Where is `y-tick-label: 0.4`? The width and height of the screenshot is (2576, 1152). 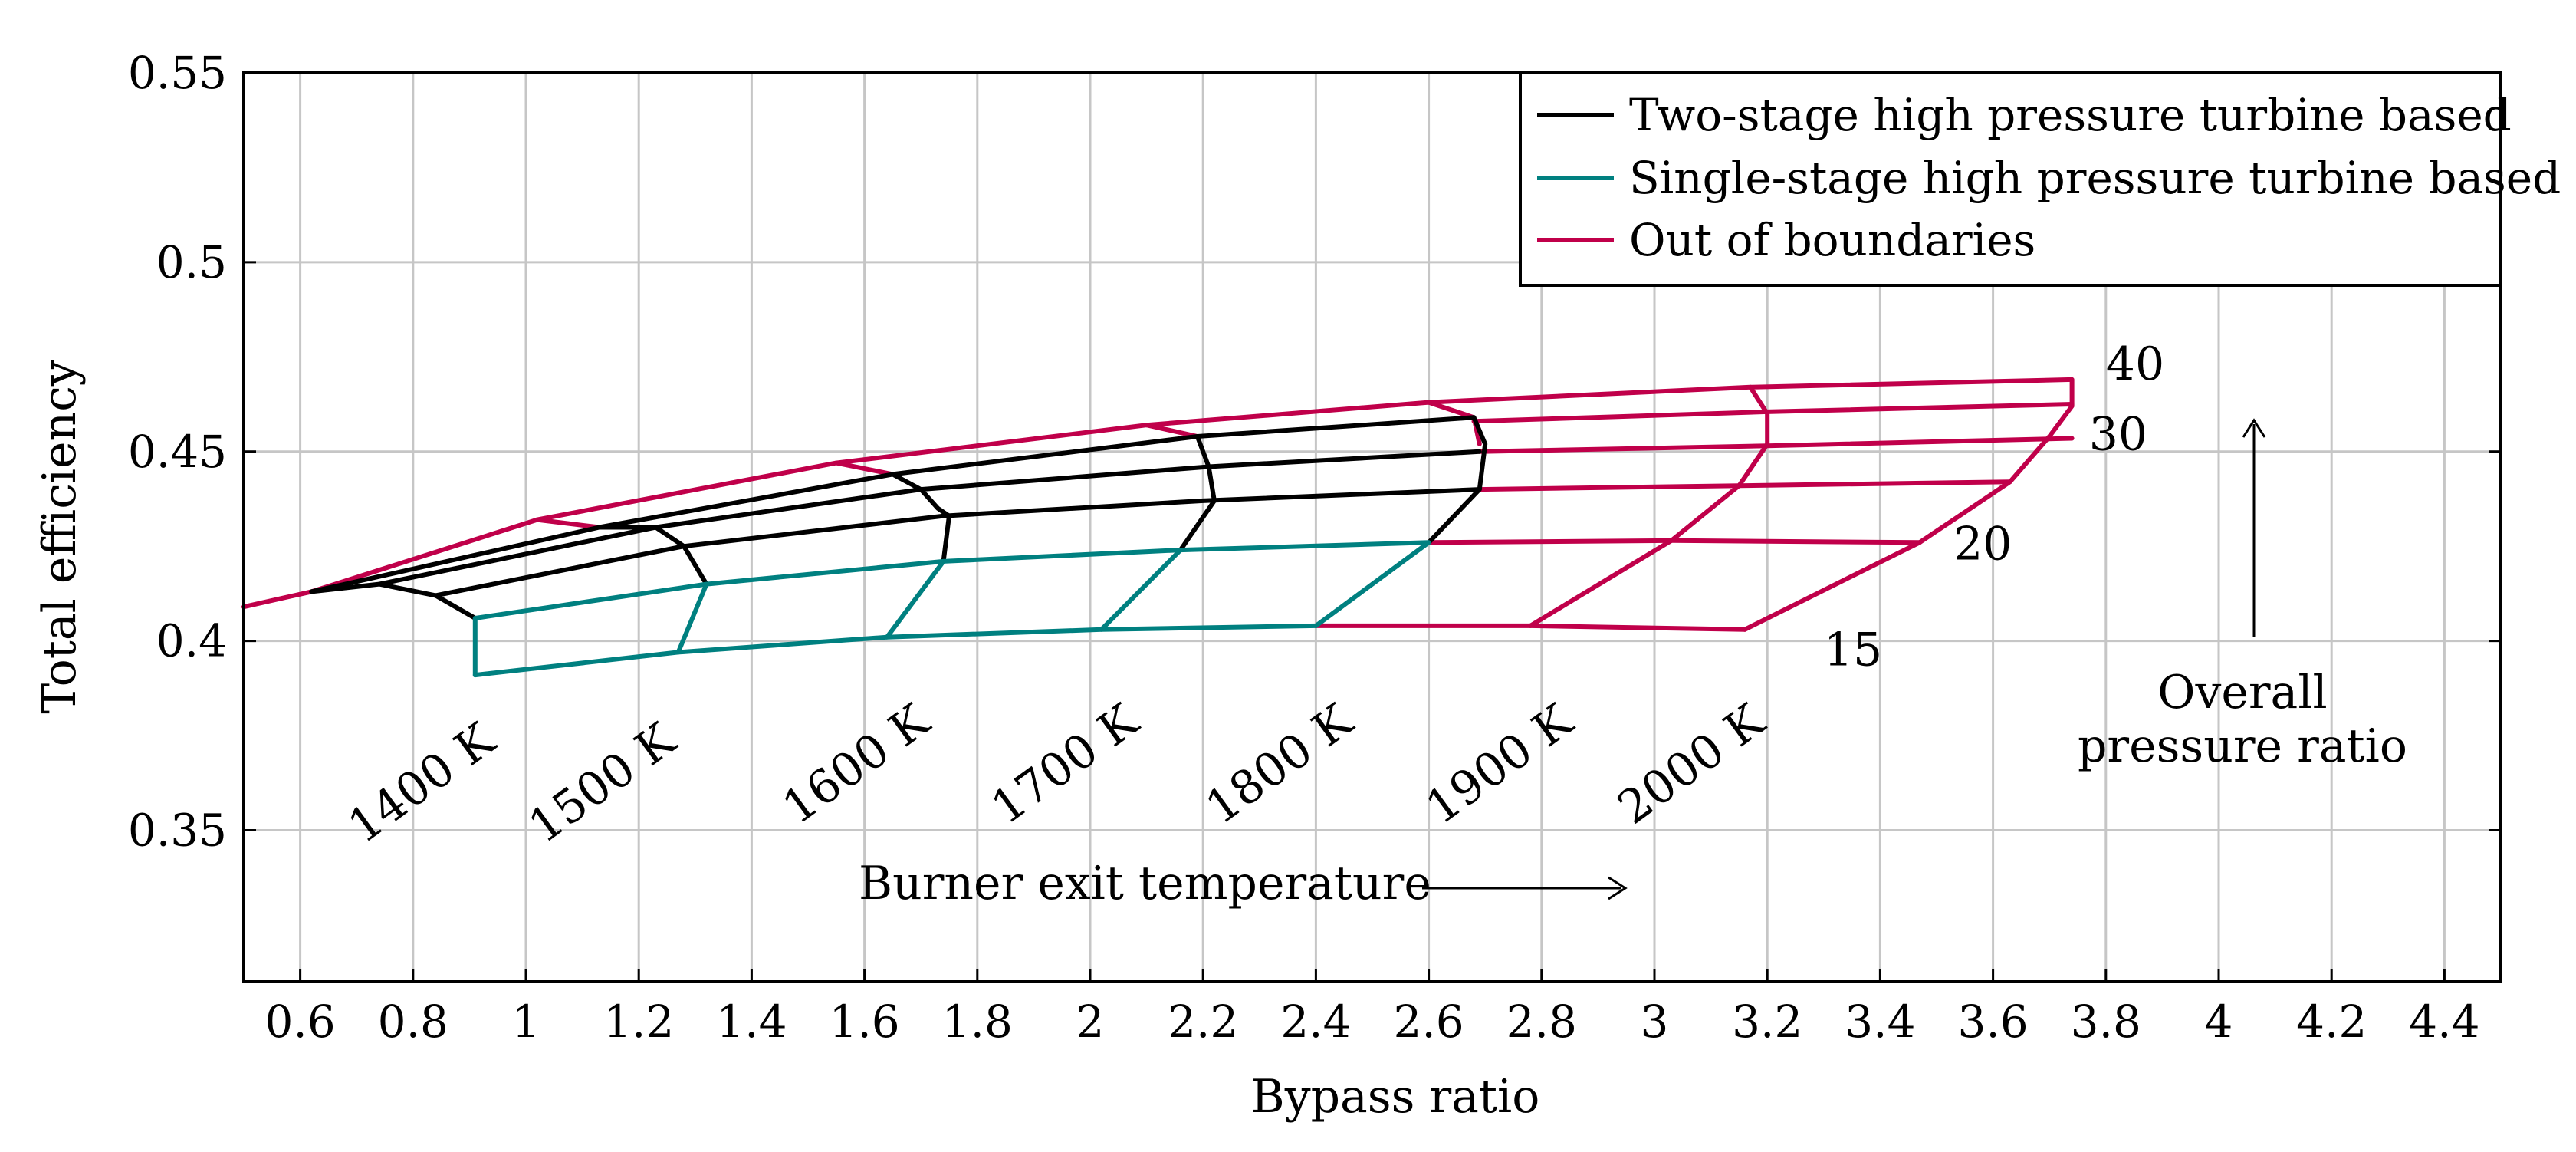 y-tick-label: 0.4 is located at coordinates (192, 641).